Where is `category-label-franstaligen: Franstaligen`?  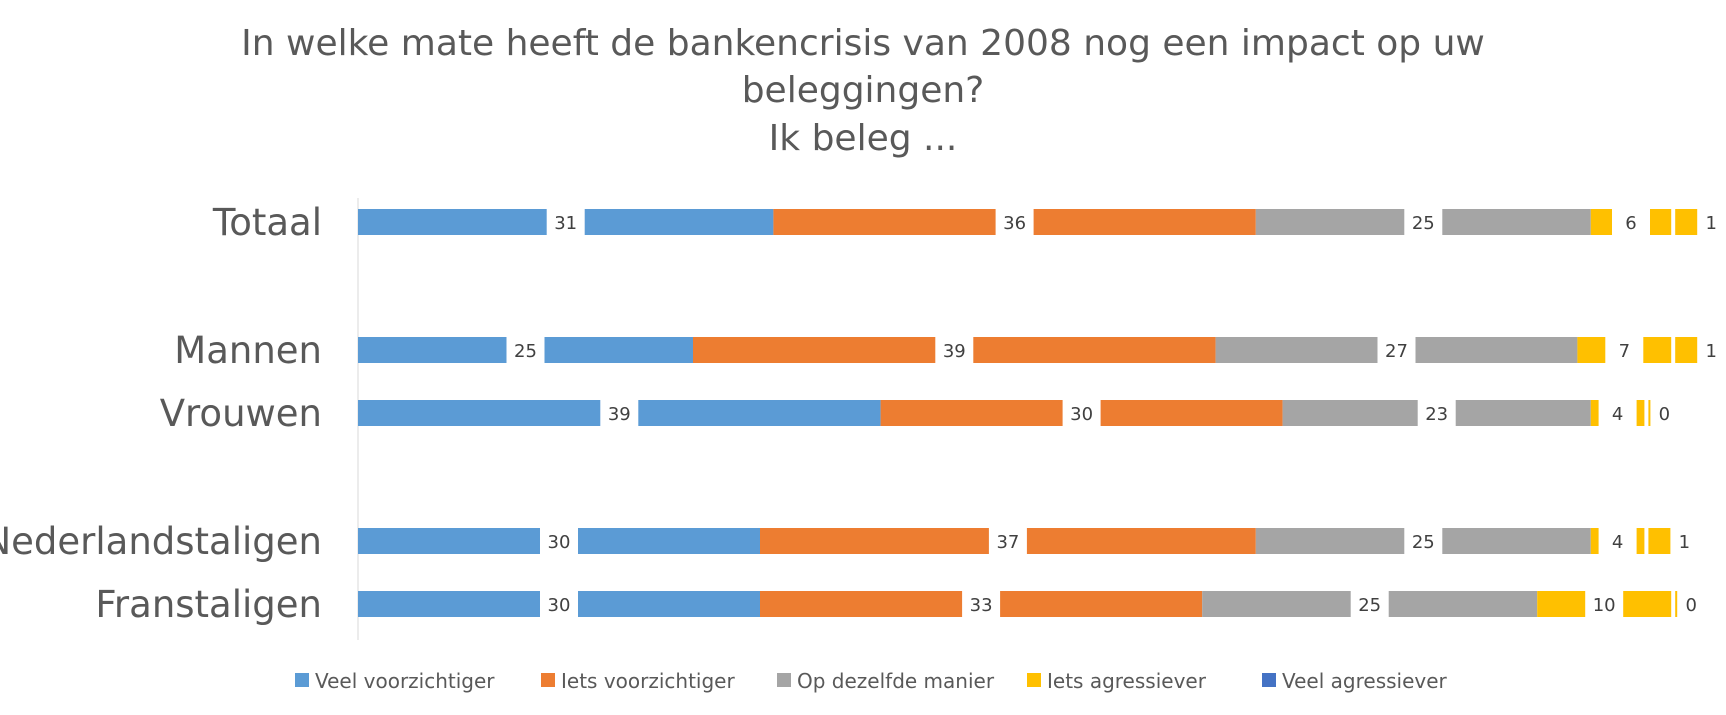
category-label-franstaligen: Franstaligen is located at coordinates (208, 604).